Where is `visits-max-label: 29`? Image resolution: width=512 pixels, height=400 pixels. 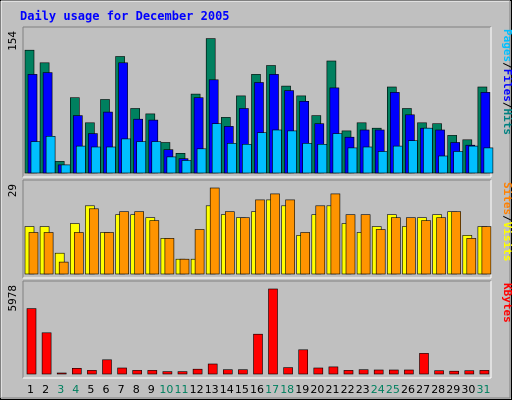
visits-max-label: 29 is located at coordinates (12, 190).